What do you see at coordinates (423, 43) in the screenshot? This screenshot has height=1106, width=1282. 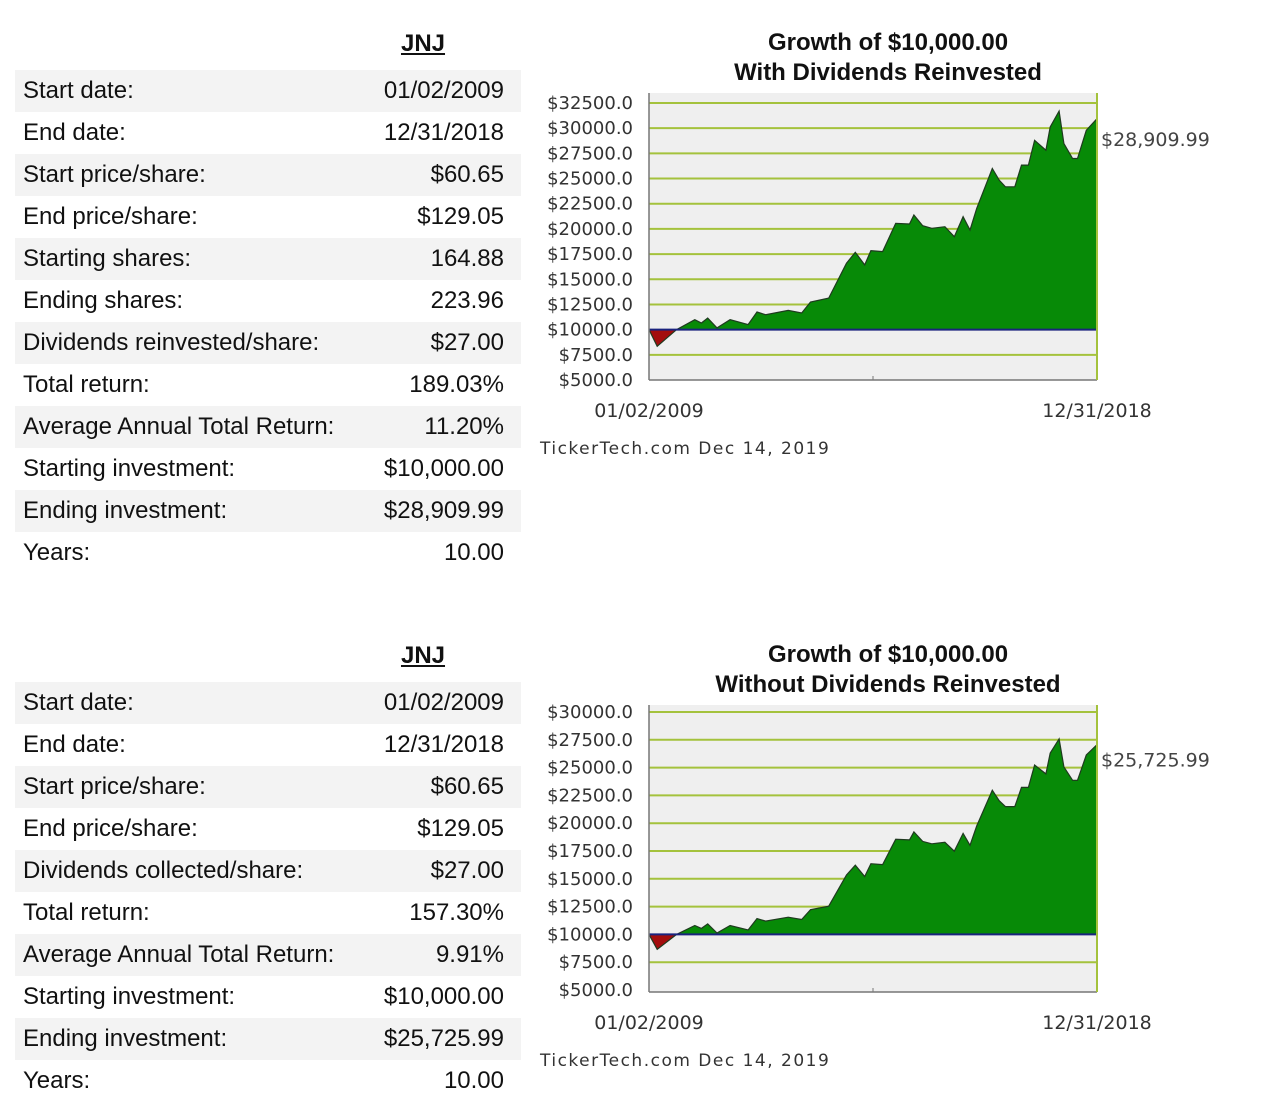 I see `table-1-ticker: JNJ` at bounding box center [423, 43].